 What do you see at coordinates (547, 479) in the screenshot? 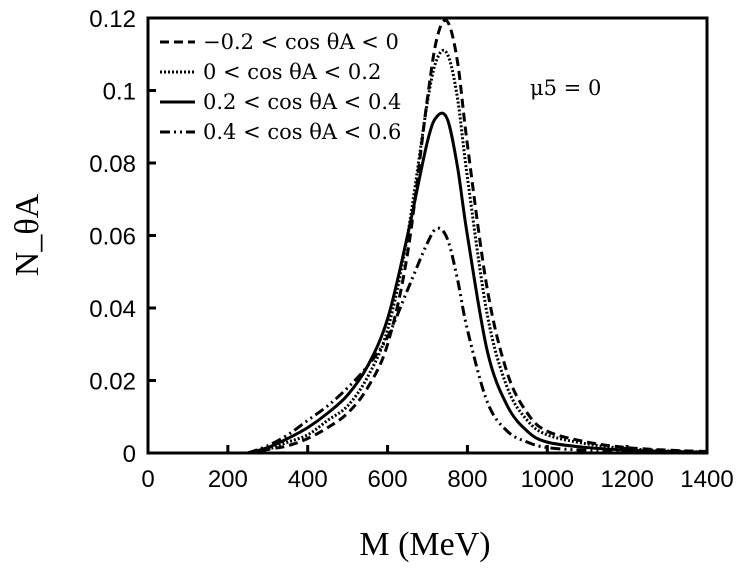
I see `x-tick-label: 1000` at bounding box center [547, 479].